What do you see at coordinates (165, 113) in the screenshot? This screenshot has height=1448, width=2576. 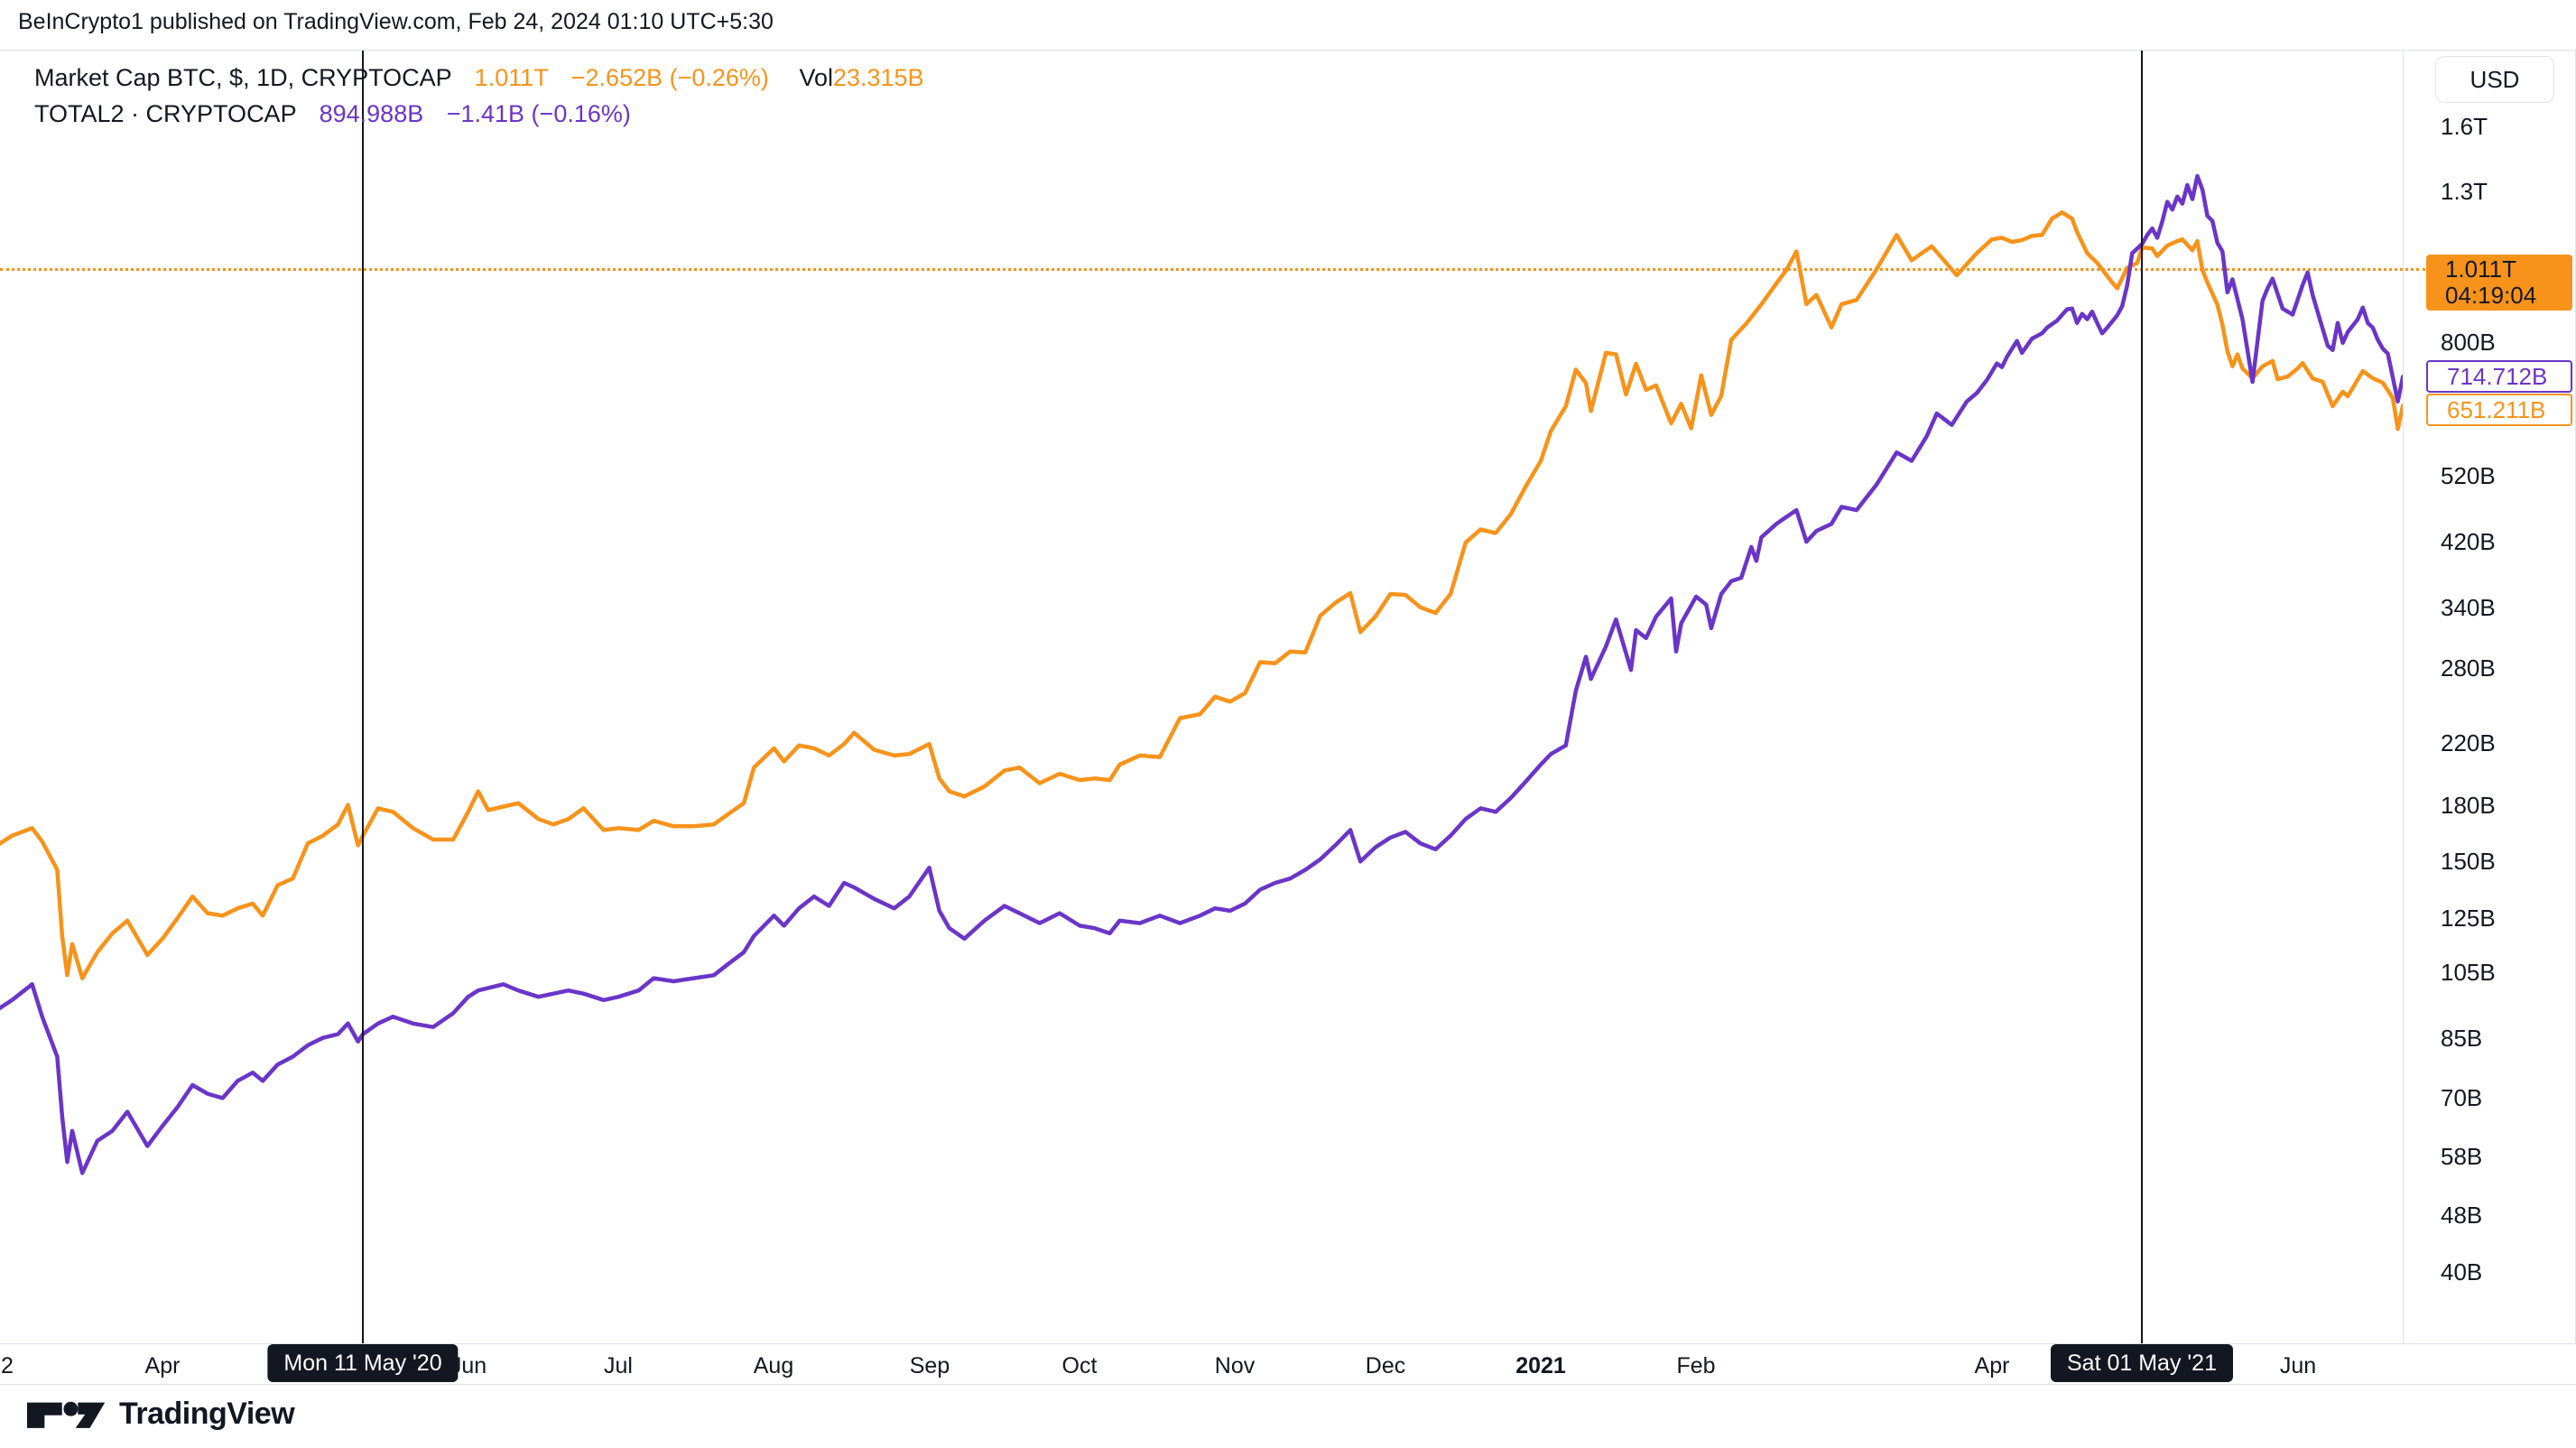 I see `legend-total2-title: TOTAL2 · CRYPTOCAP` at bounding box center [165, 113].